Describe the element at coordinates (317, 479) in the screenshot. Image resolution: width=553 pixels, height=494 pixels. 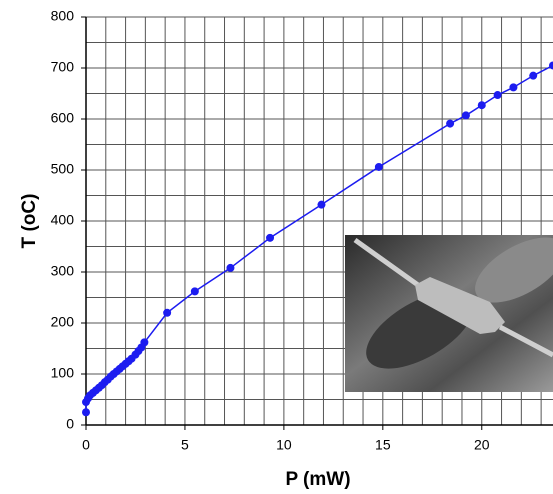
I see `x-axis-title: P (mW)` at that location.